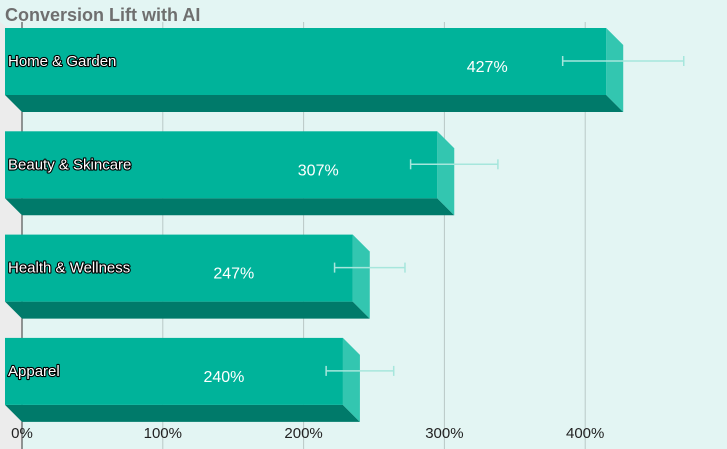 This screenshot has height=449, width=727. I want to click on category-label: Beauty & Skincare, so click(69, 164).